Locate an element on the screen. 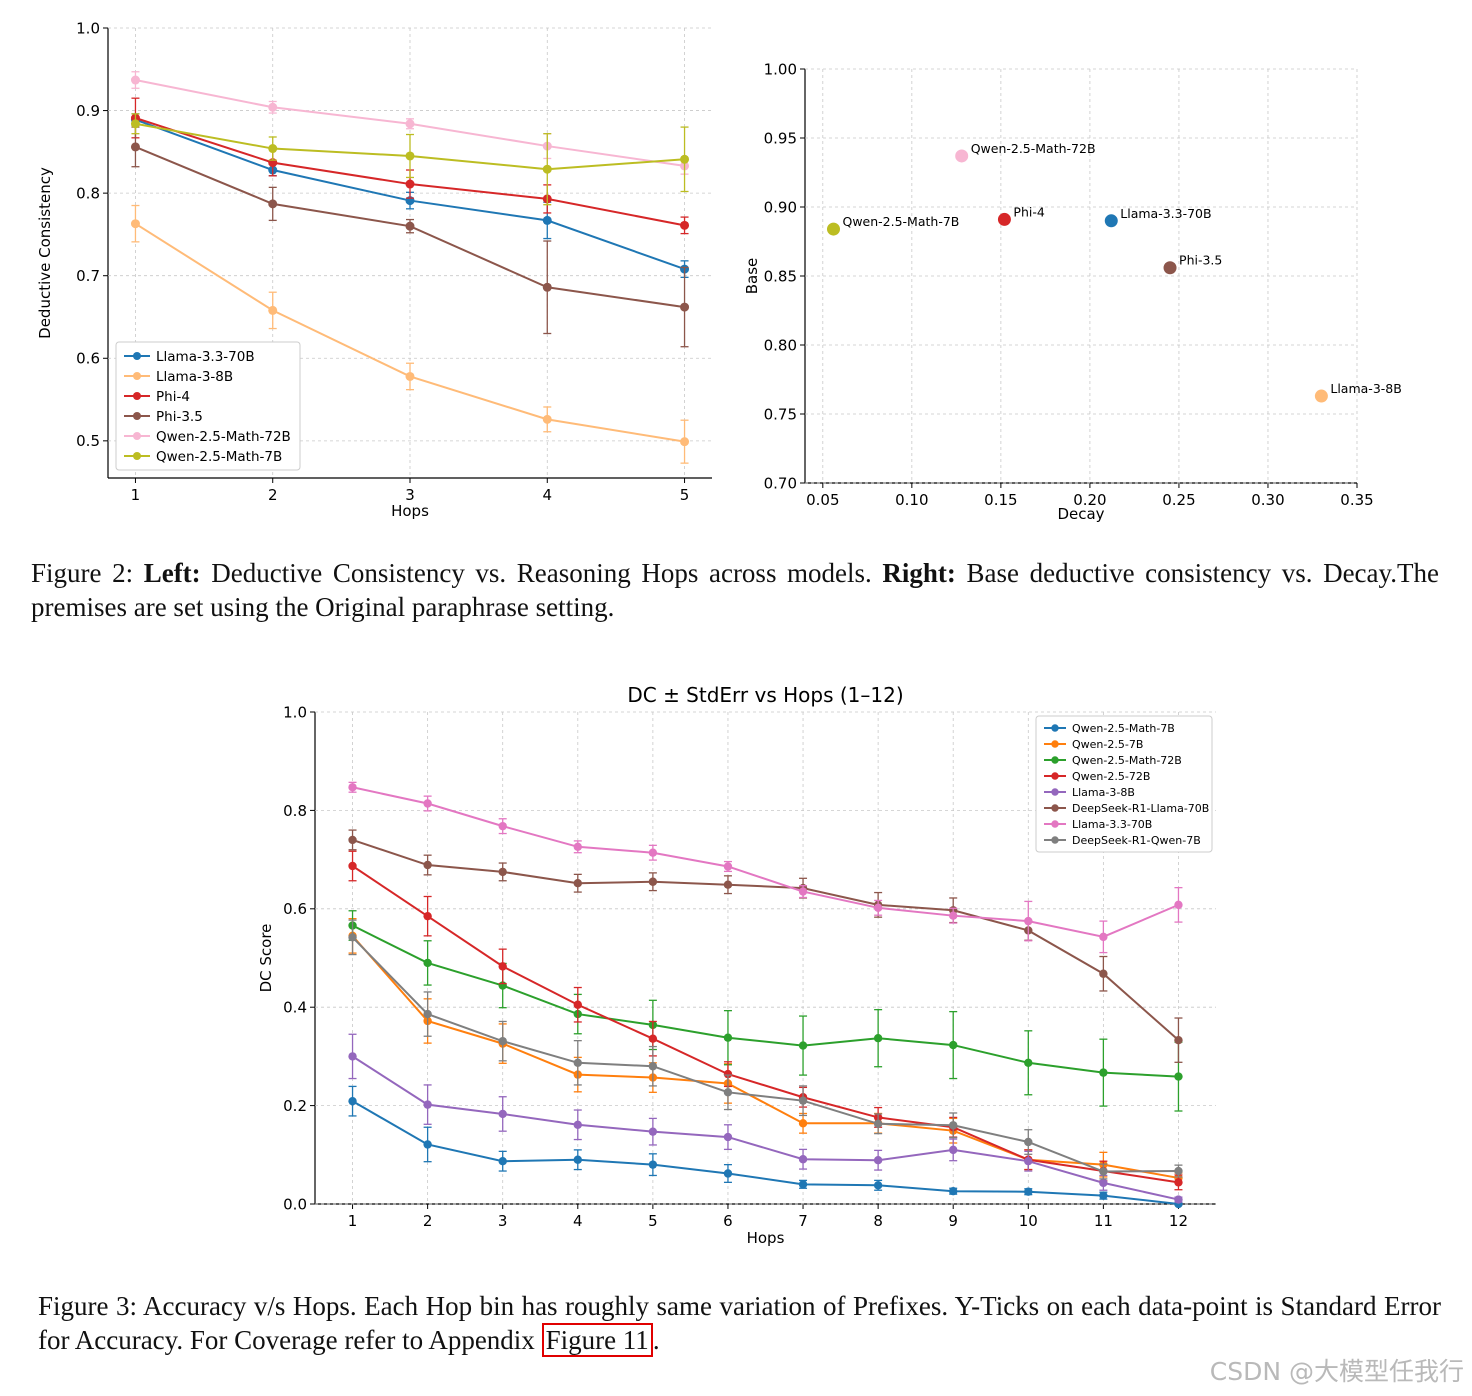 Image resolution: width=1472 pixels, height=1396 pixels. series-qwen-2-5-7b is located at coordinates (765, 1050).